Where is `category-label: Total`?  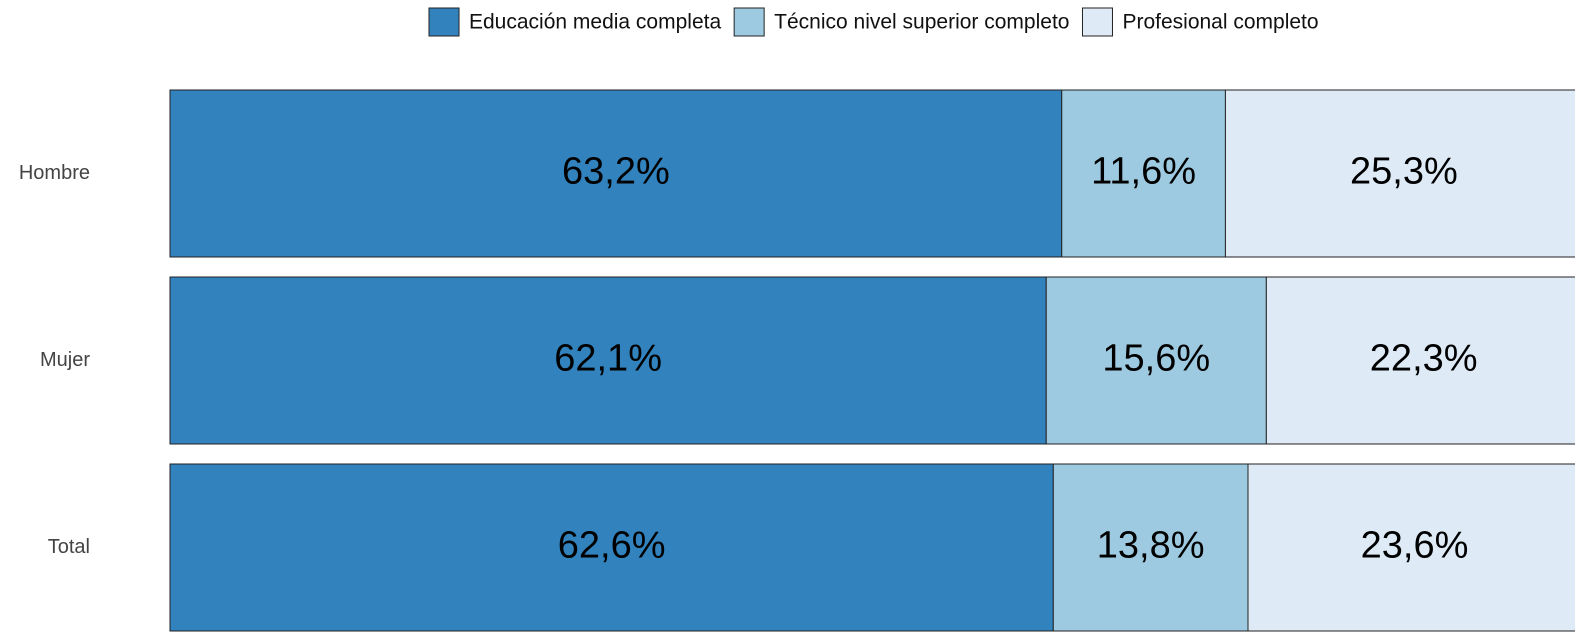 category-label: Total is located at coordinates (69, 547).